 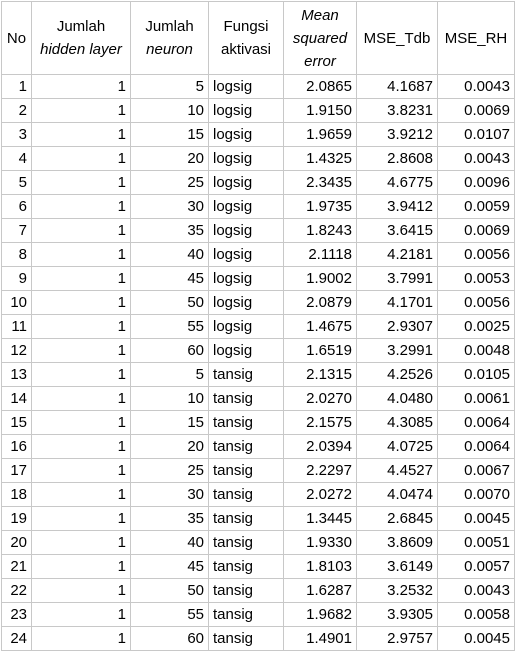 What do you see at coordinates (320, 518) in the screenshot?
I see `cell-mse: 1.3445` at bounding box center [320, 518].